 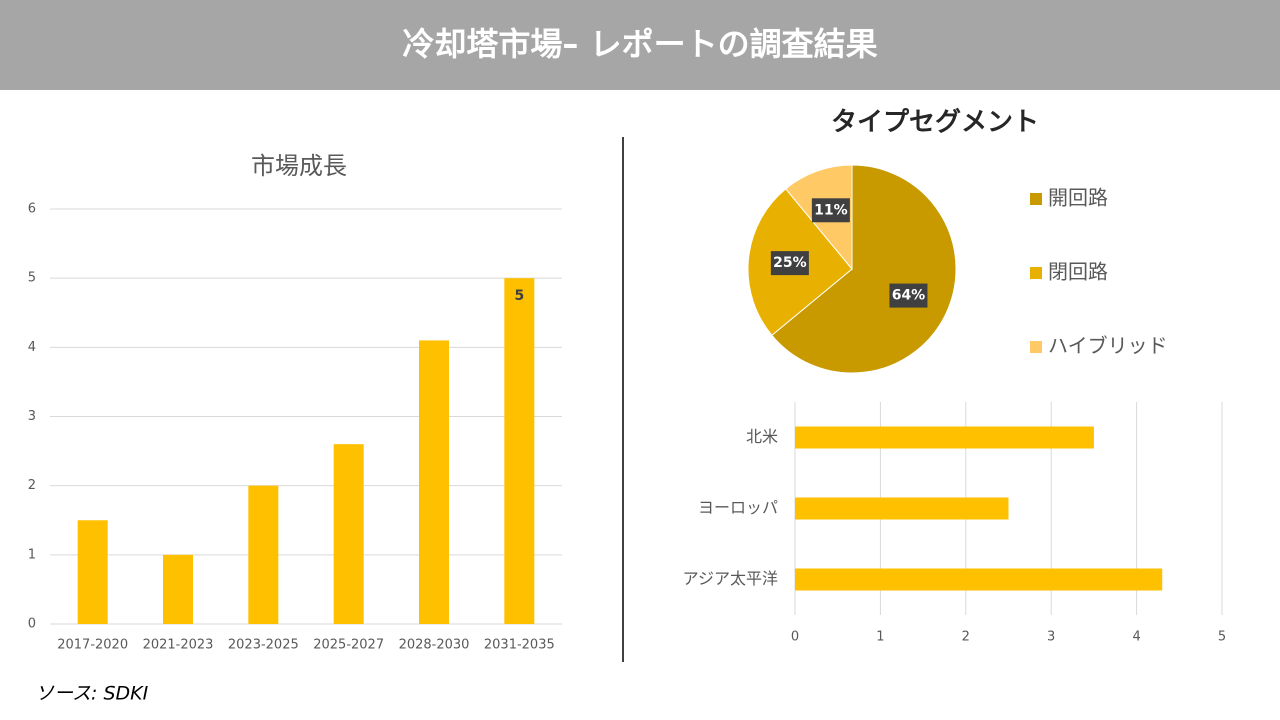 I want to click on x-tick-label: 2031-2035, so click(x=519, y=645).